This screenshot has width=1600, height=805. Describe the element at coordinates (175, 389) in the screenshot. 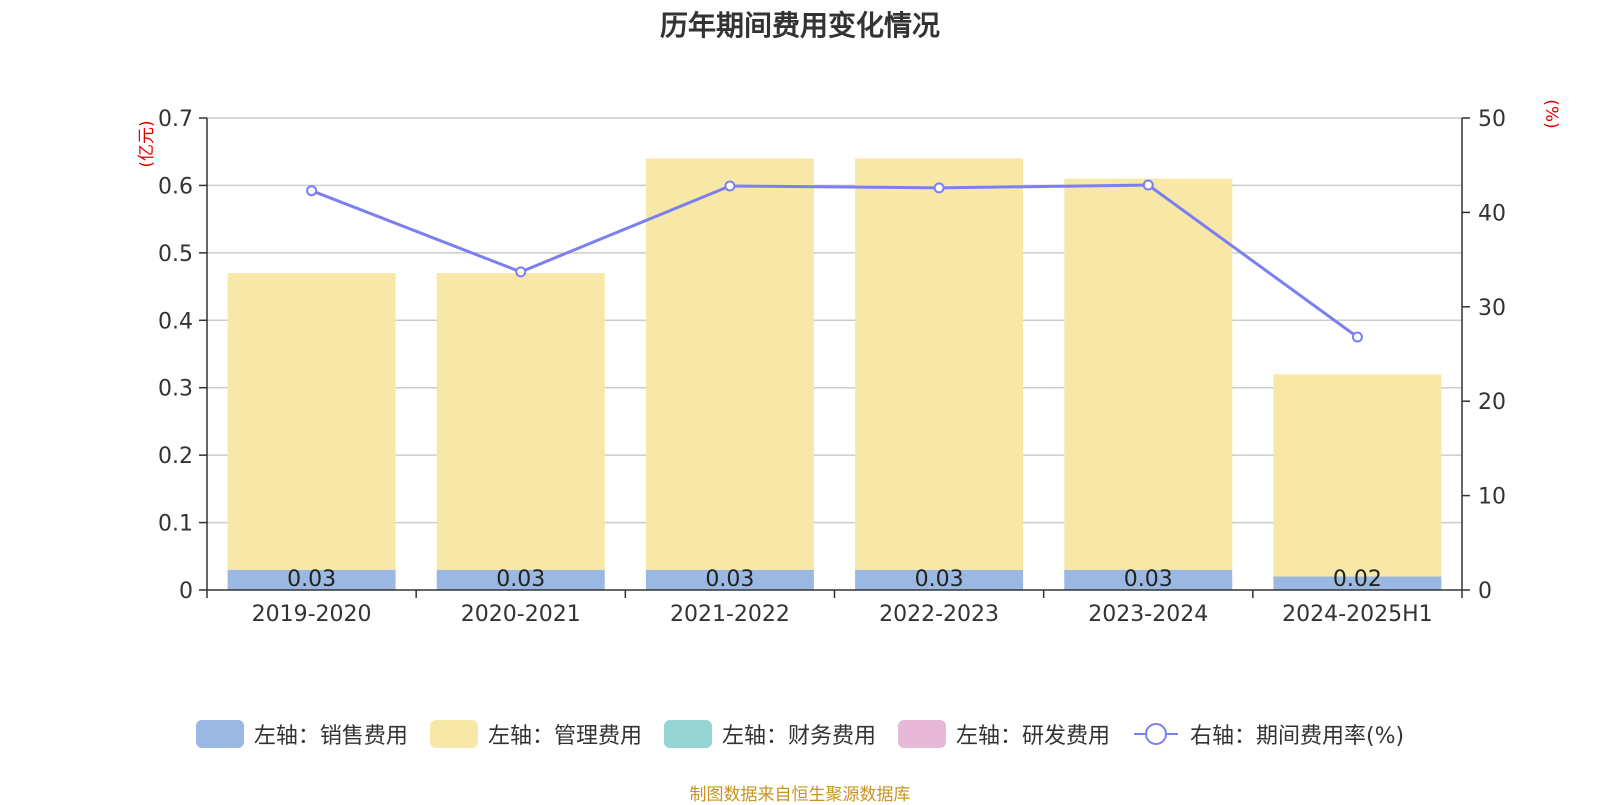

I see `left-axis-tick-label: 0.3` at that location.